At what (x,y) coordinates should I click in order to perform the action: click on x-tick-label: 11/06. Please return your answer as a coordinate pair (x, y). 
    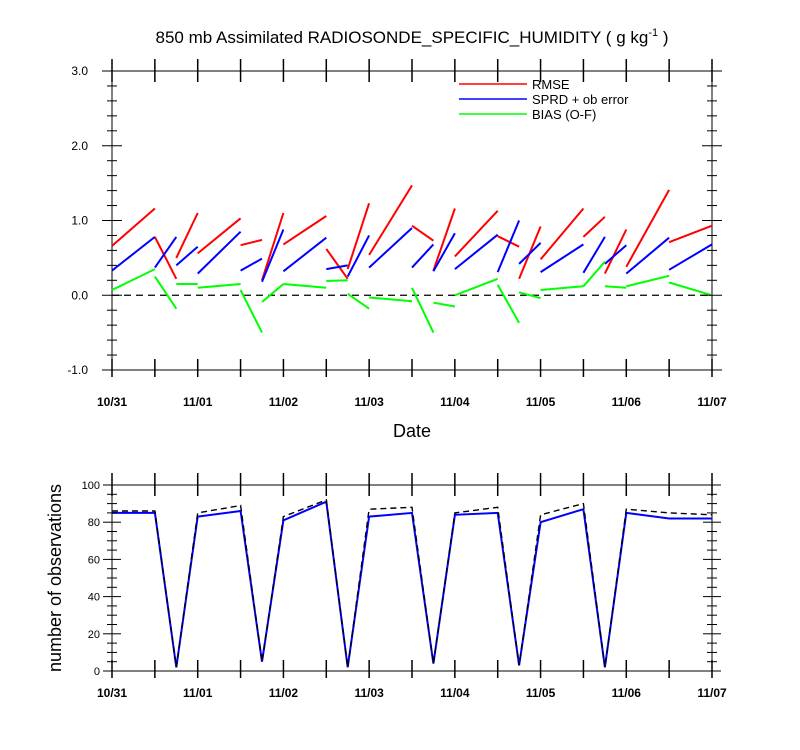
    Looking at the image, I should click on (627, 693).